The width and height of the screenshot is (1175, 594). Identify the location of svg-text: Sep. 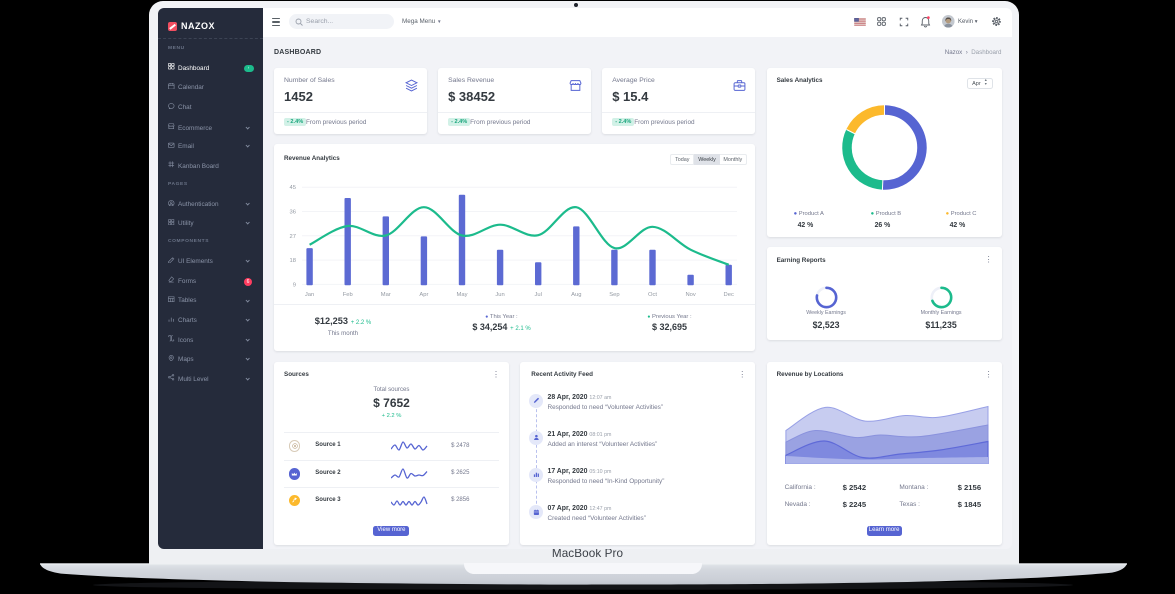
(614, 295).